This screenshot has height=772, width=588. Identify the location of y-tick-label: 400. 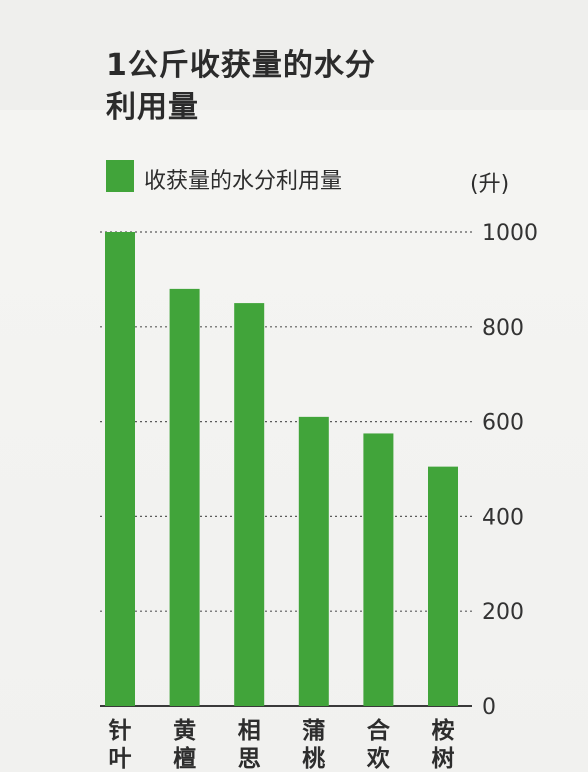
(503, 517).